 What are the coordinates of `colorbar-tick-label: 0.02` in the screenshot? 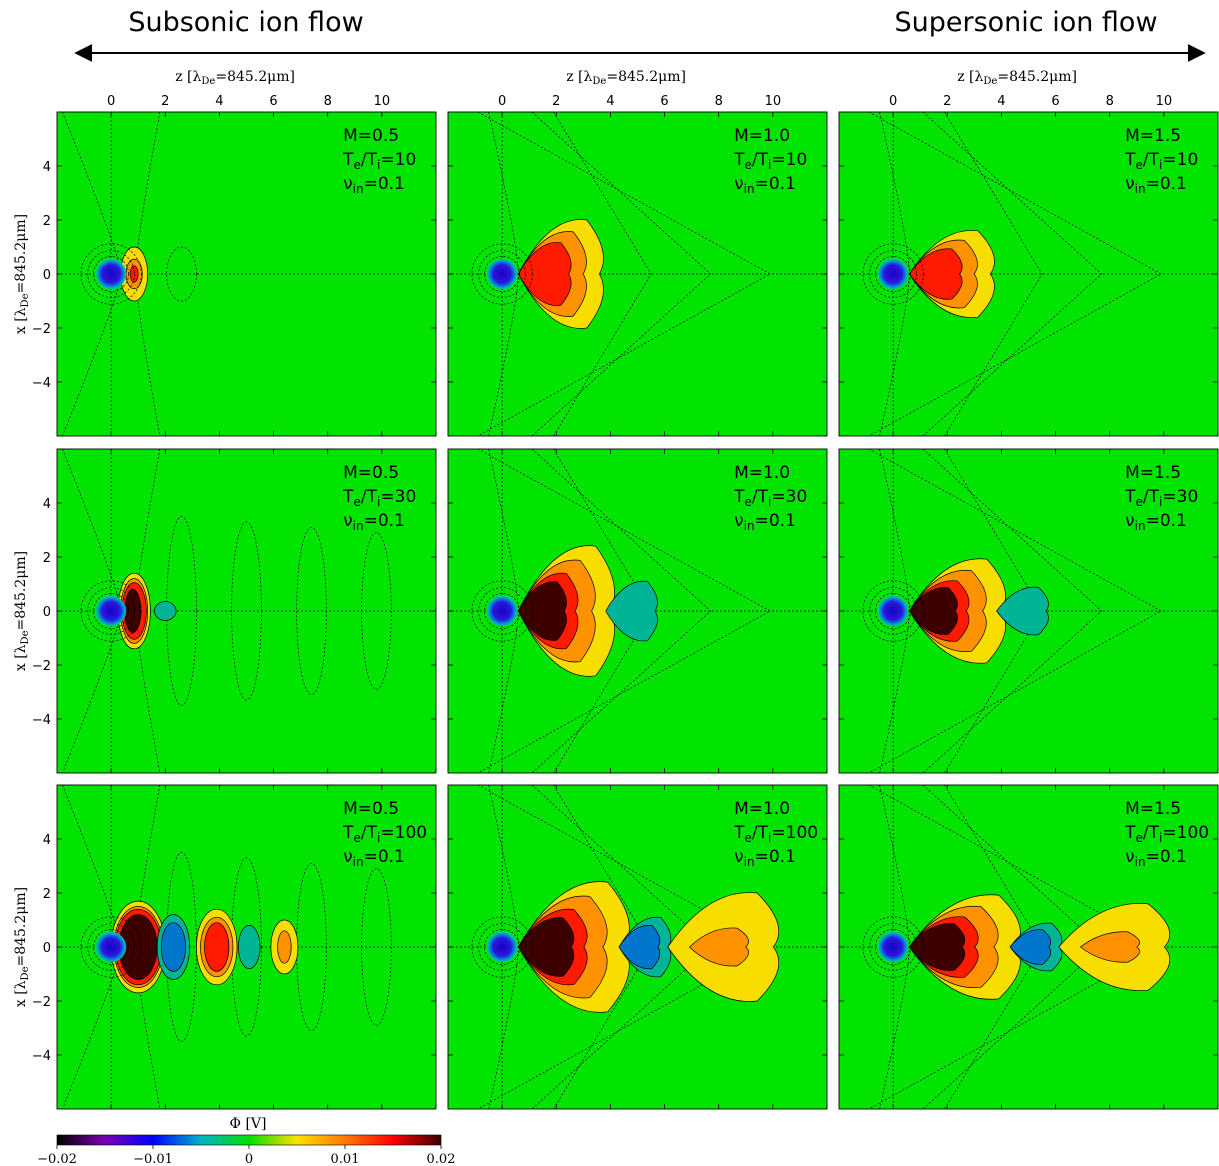 It's located at (441, 1159).